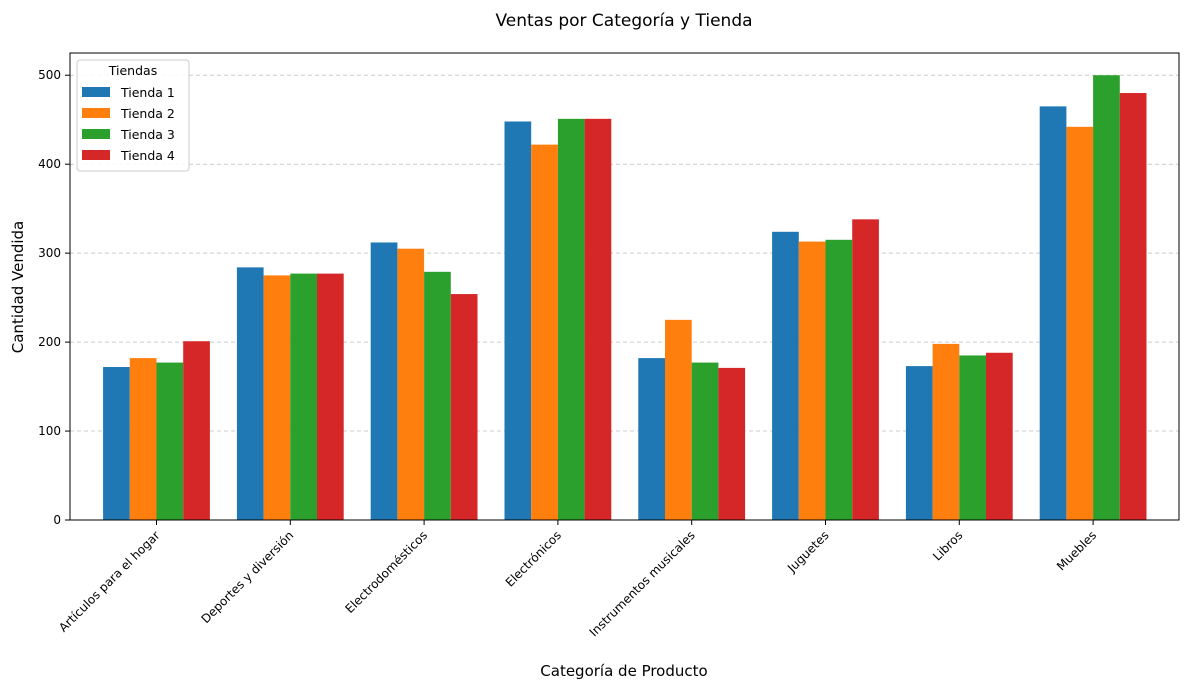  Describe the element at coordinates (147, 92) in the screenshot. I see `legend-entry: Tienda 1` at that location.